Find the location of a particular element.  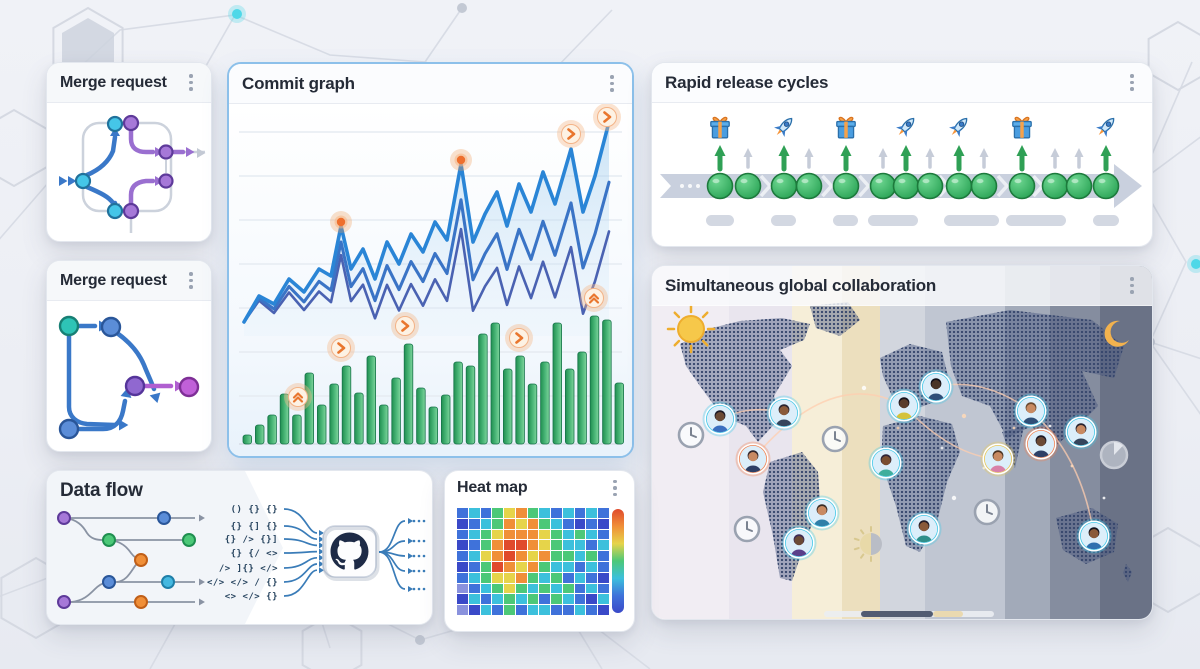

card-title: Simultaneous global collaboration is located at coordinates (801, 285).